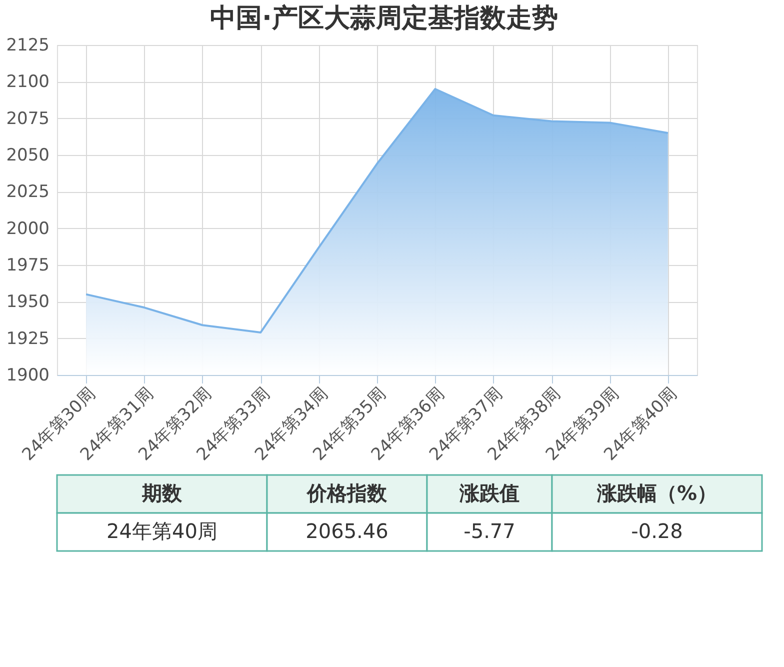 This screenshot has height=667, width=784. Describe the element at coordinates (28, 156) in the screenshot. I see `y-tick-label: 2050` at that location.